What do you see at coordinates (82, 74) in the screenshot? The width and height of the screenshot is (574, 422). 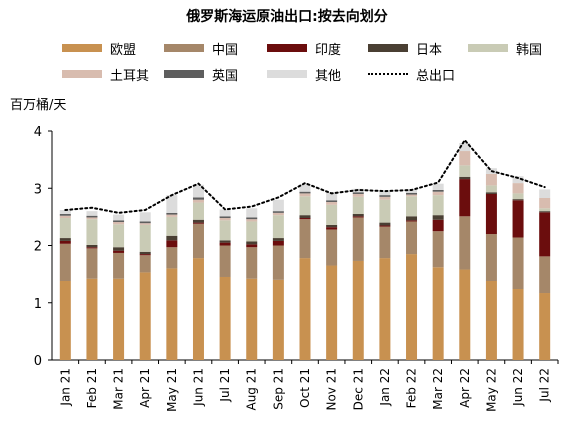 I see `legend-swatch-turkey` at bounding box center [82, 74].